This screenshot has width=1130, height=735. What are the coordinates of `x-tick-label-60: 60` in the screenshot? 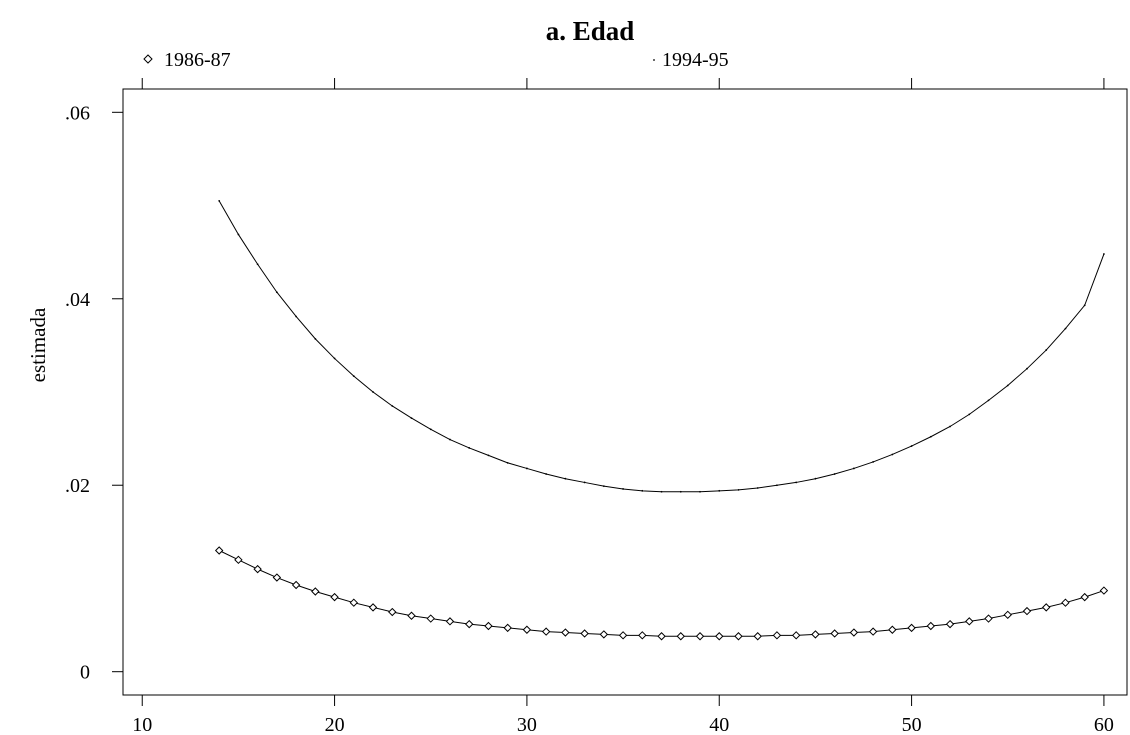 It's located at (1104, 724).